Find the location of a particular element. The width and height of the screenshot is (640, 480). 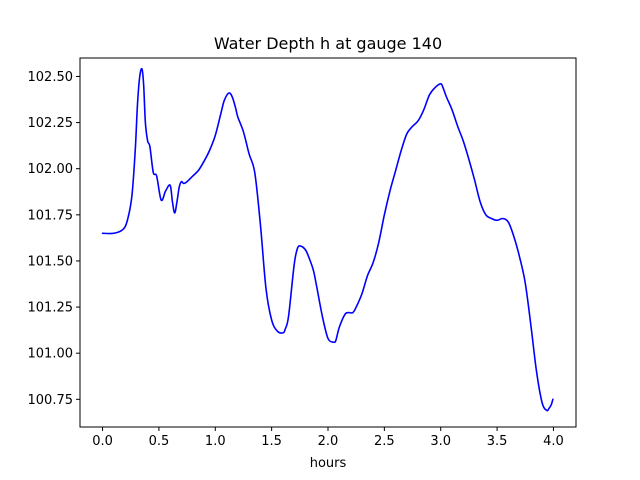

chart-title: Water Depth h at gauge 140 is located at coordinates (328, 43).